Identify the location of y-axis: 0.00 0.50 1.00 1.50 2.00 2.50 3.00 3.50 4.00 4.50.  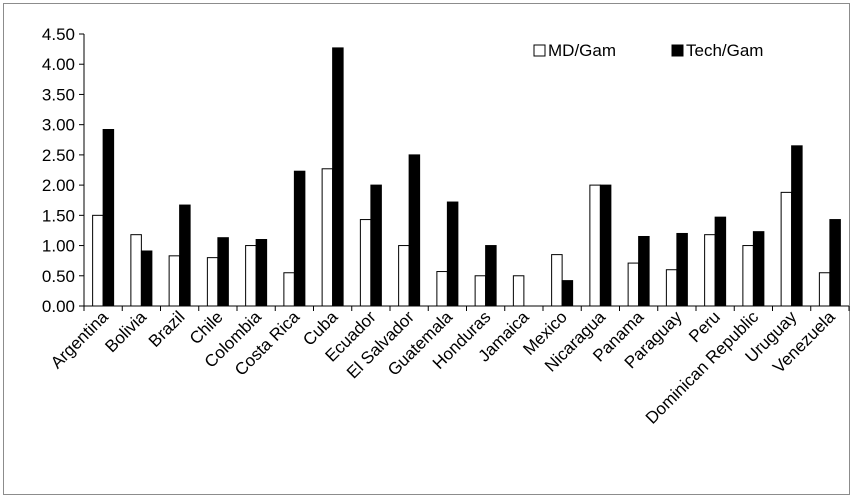
(63, 170).